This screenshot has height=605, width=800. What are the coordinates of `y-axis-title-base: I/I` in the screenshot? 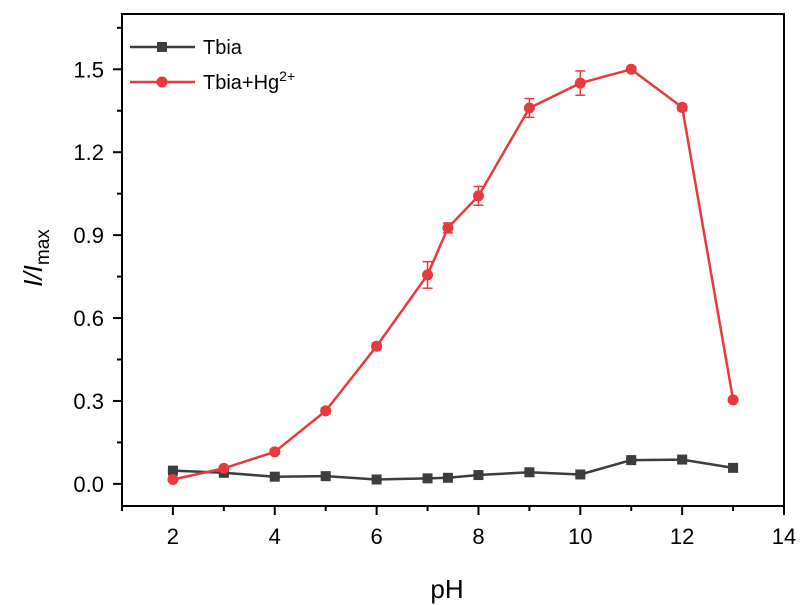 It's located at (33, 276).